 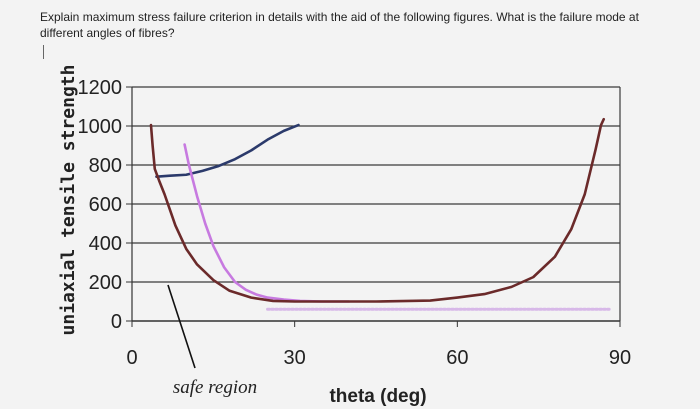 I want to click on x-tick-label: 60, so click(x=457, y=358).